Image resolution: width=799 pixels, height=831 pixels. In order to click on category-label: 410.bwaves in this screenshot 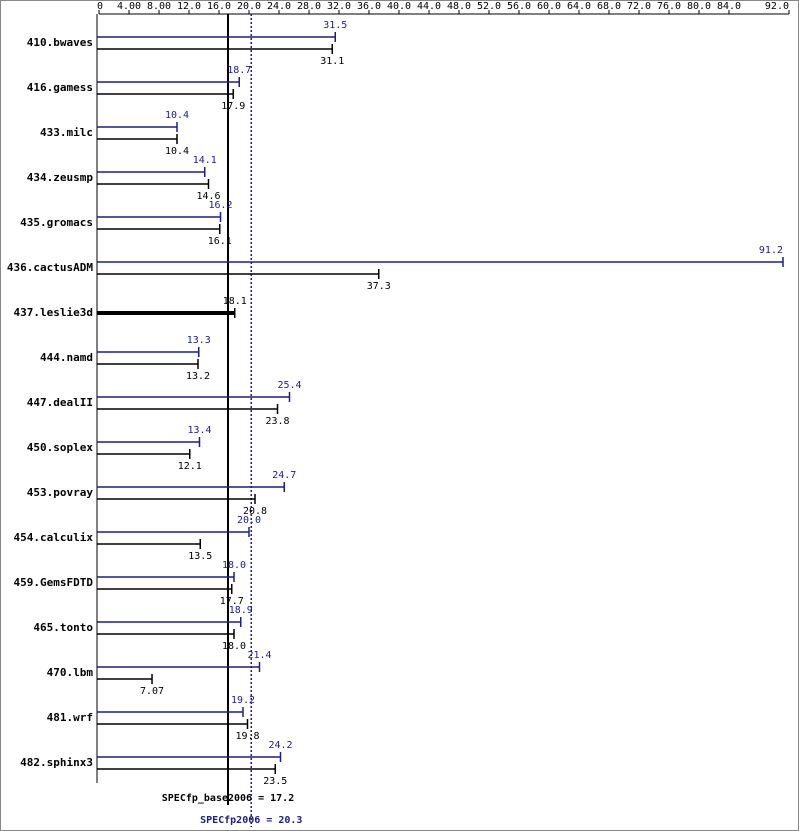, I will do `click(60, 42)`.